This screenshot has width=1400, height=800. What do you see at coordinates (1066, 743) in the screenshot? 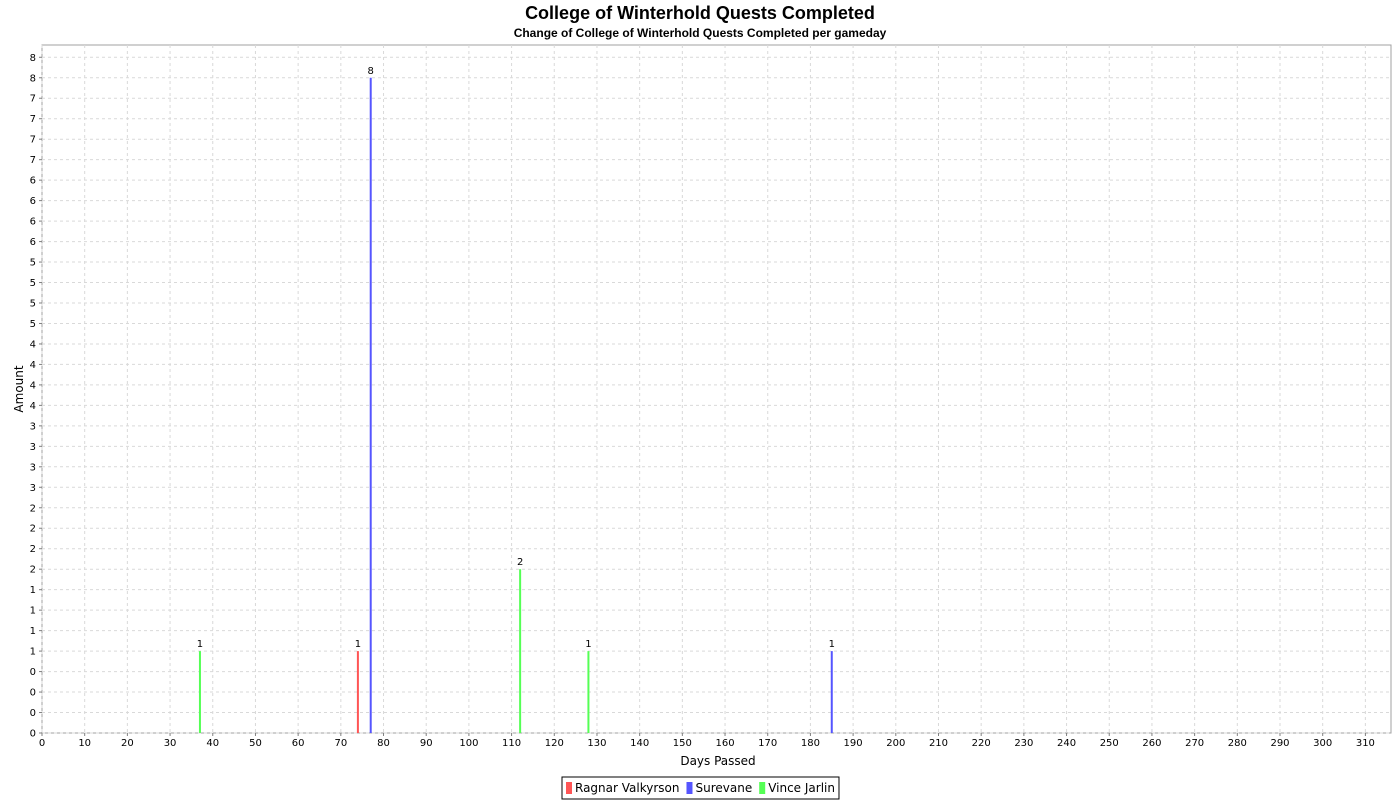
I see `x-tick-label: 240` at bounding box center [1066, 743].